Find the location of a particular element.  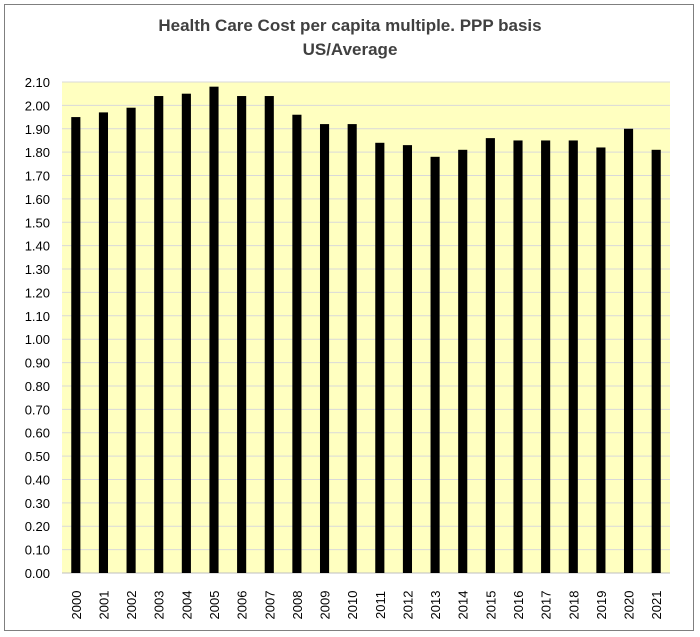

x-tick-label: 2020 is located at coordinates (629, 605).